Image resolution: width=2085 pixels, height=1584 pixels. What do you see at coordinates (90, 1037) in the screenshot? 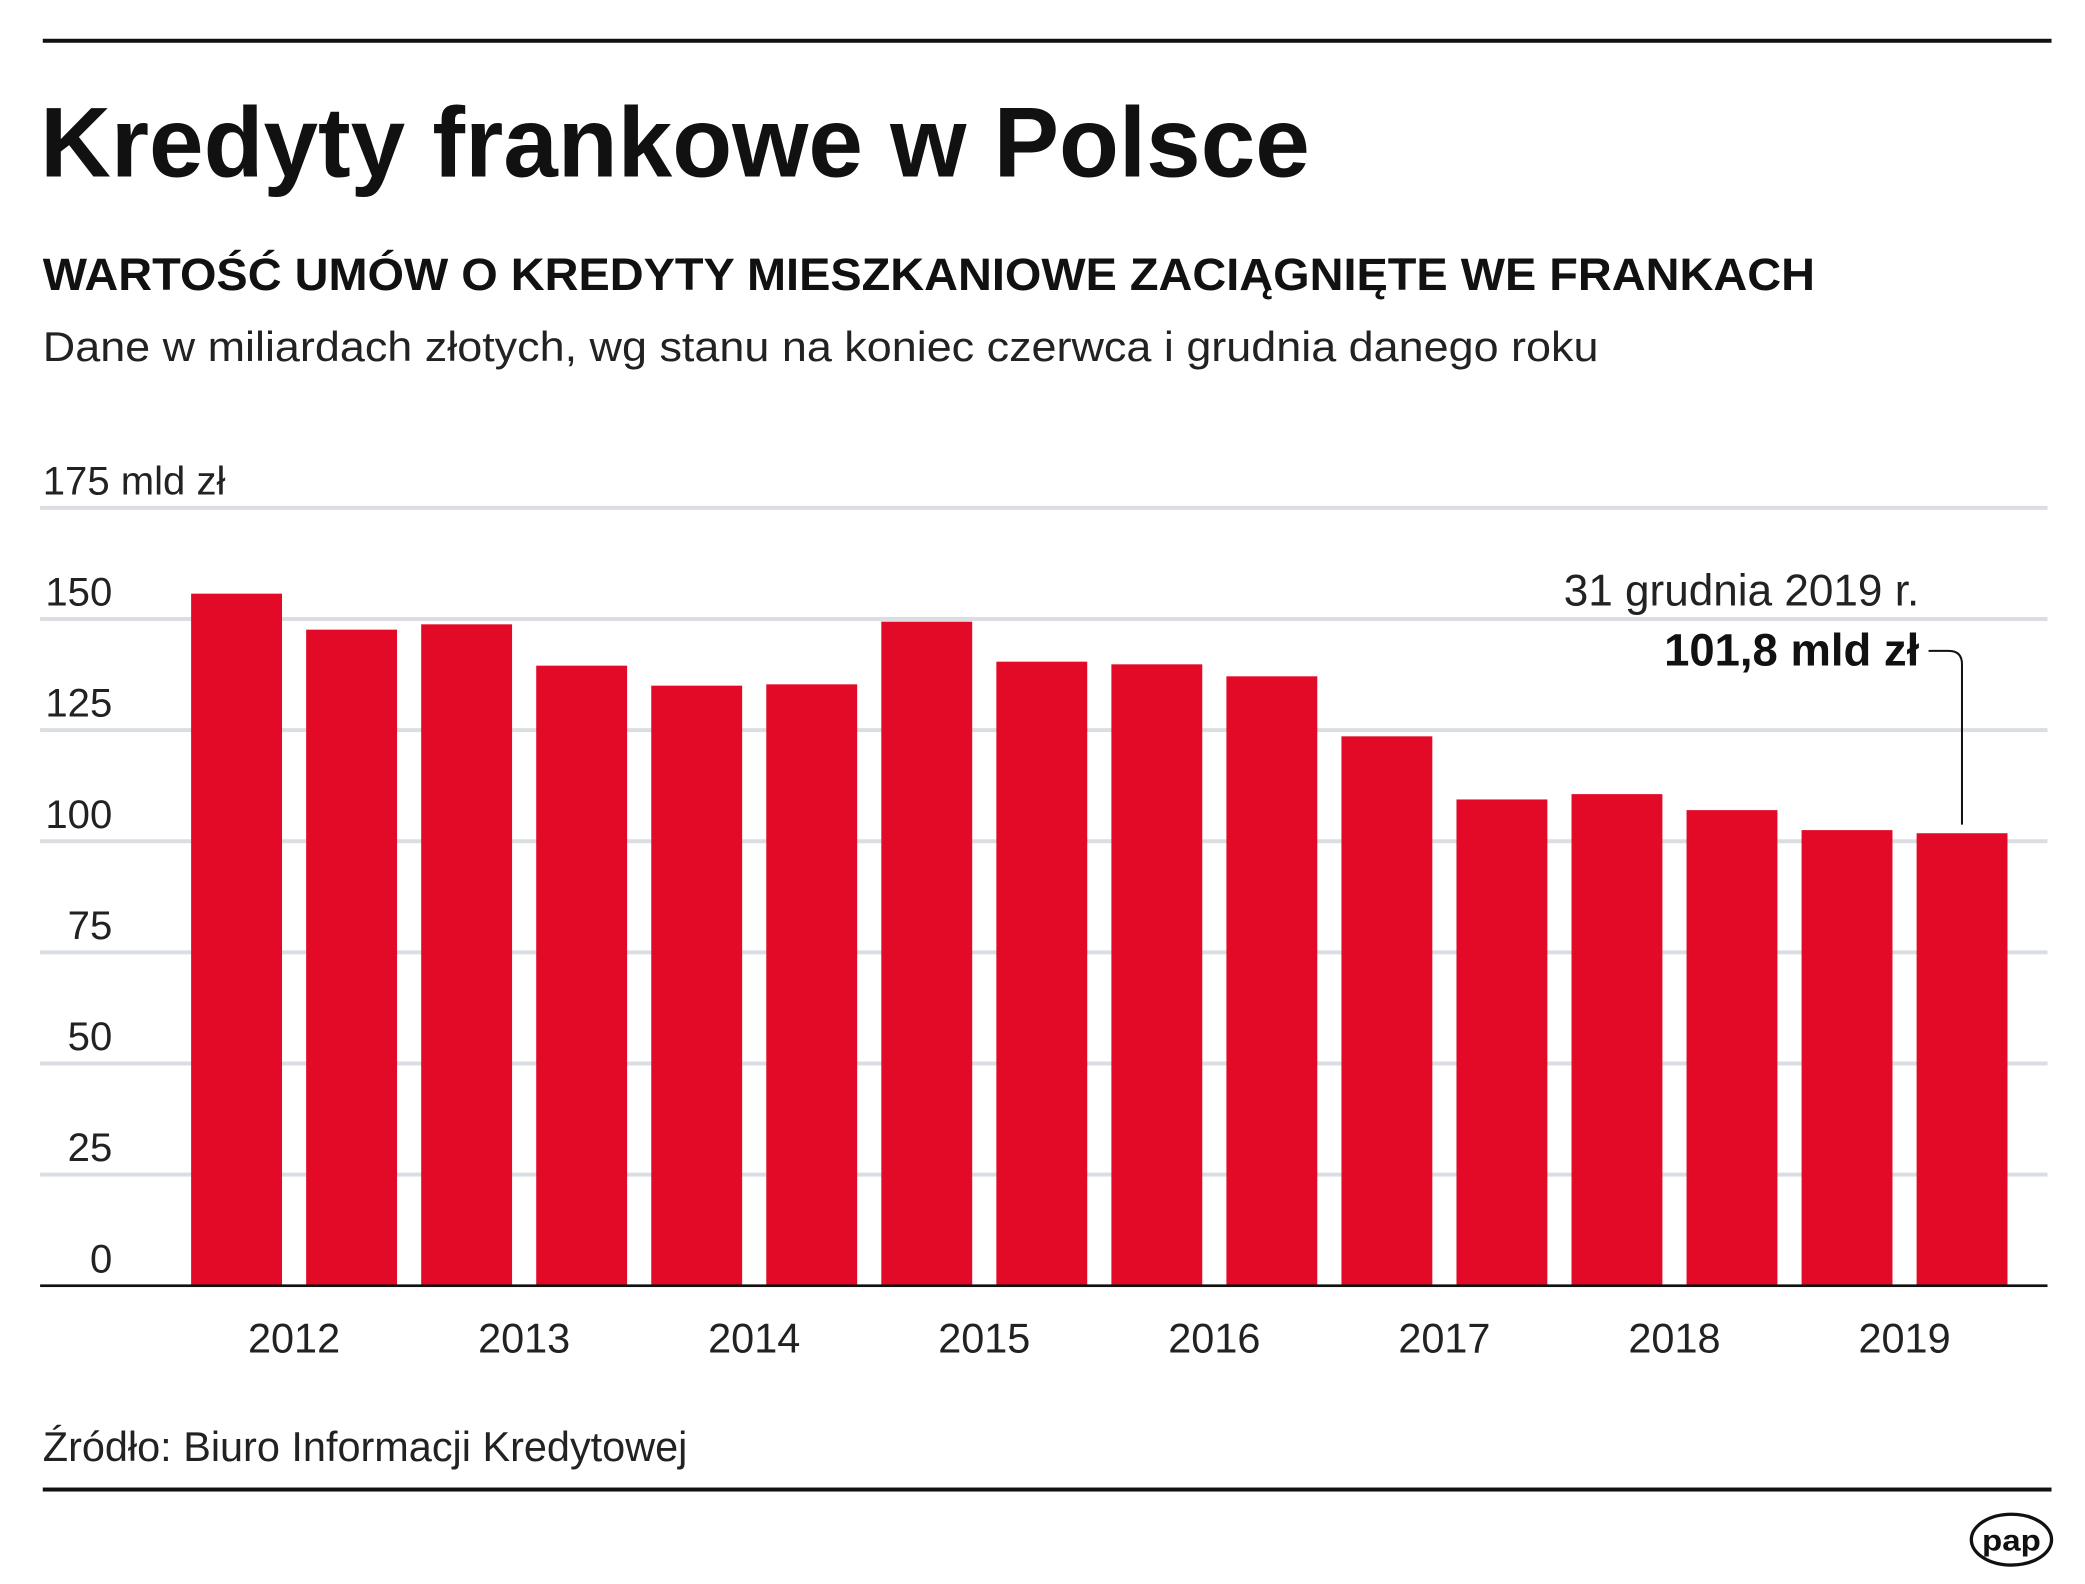
I see `y-tick-label: 50` at bounding box center [90, 1037].